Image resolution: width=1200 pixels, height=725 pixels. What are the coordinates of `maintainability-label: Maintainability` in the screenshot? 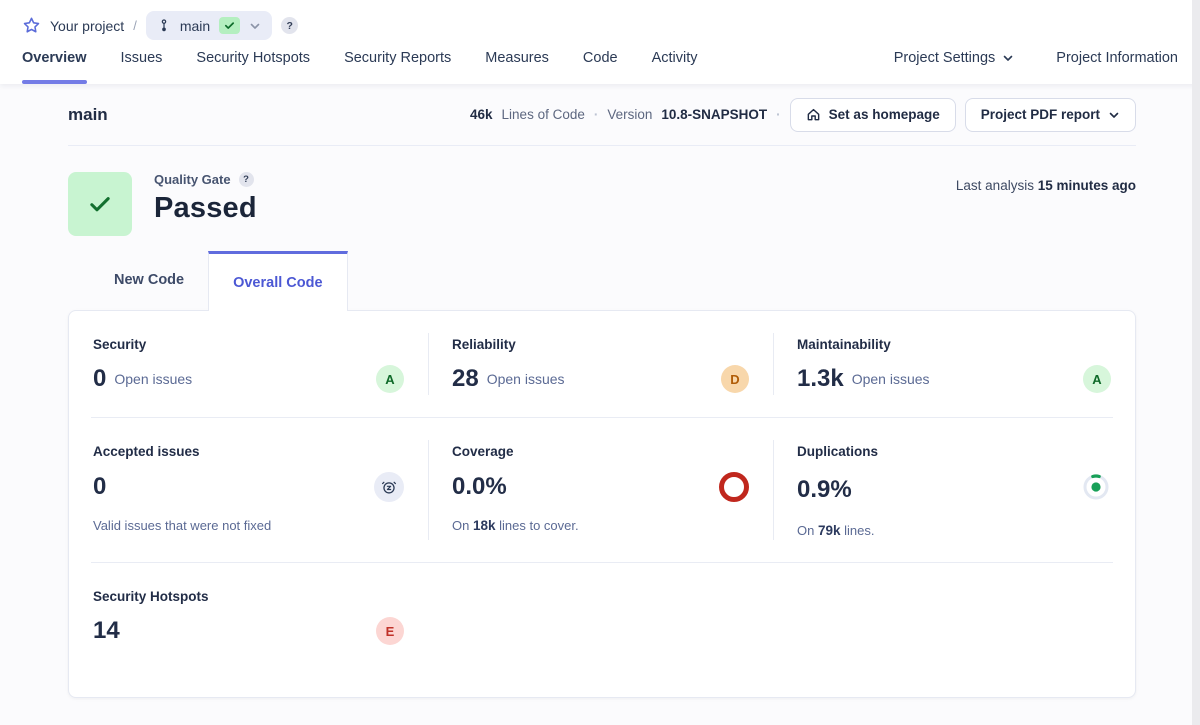 It's located at (844, 344).